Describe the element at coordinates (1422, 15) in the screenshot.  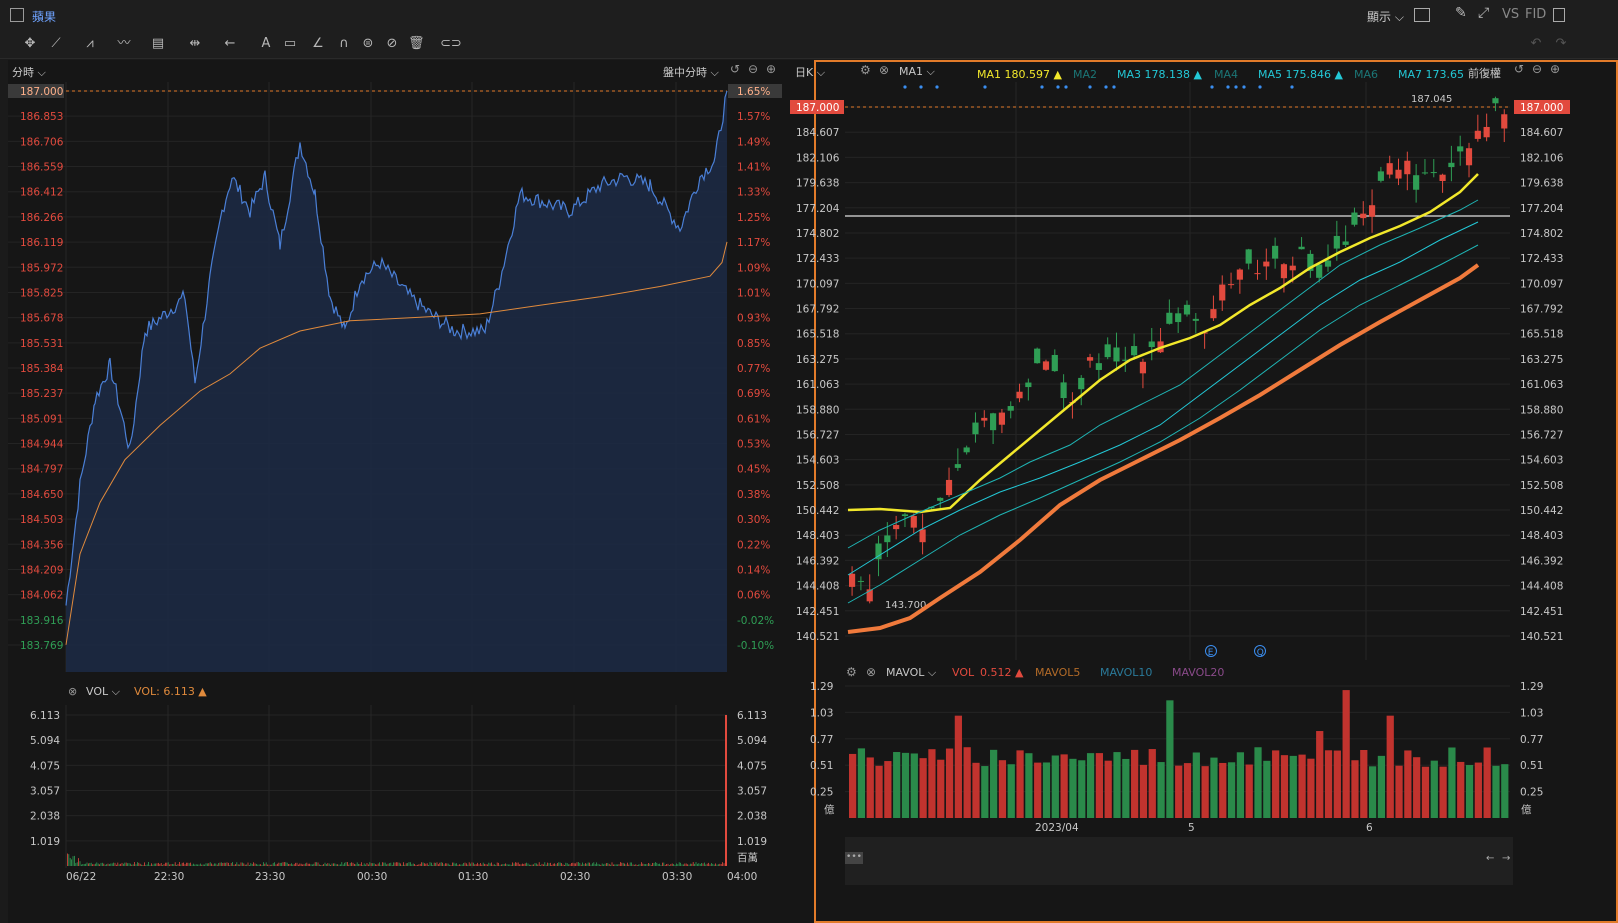
I see `layout-icon` at that location.